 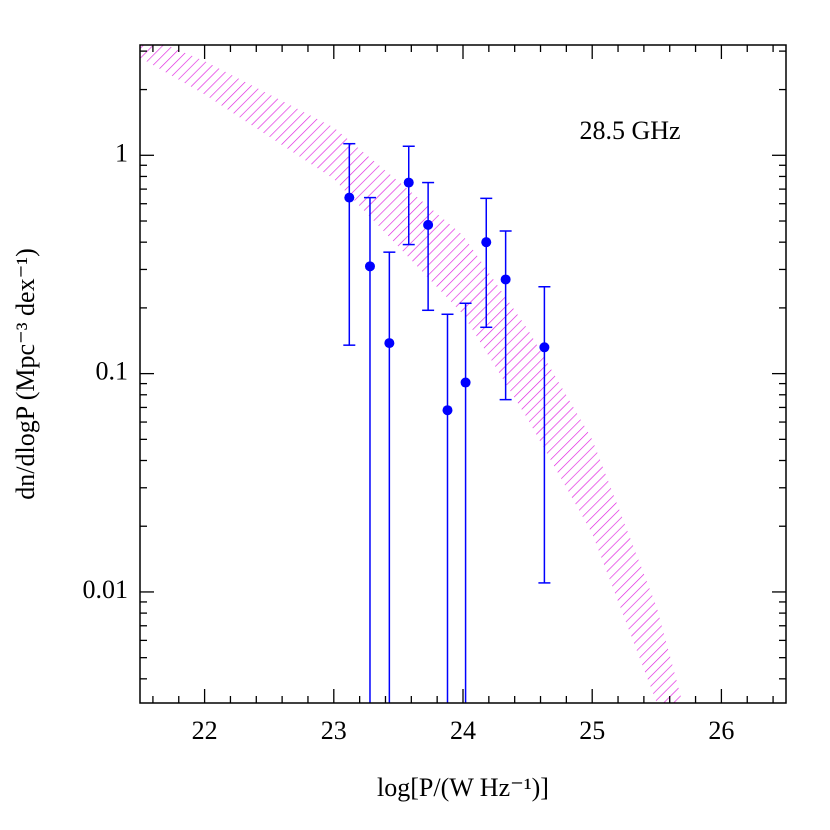 What do you see at coordinates (25, 374) in the screenshot?
I see `y-axis-label: dn/dlogP (Mpc⁻³ dex⁻¹)` at bounding box center [25, 374].